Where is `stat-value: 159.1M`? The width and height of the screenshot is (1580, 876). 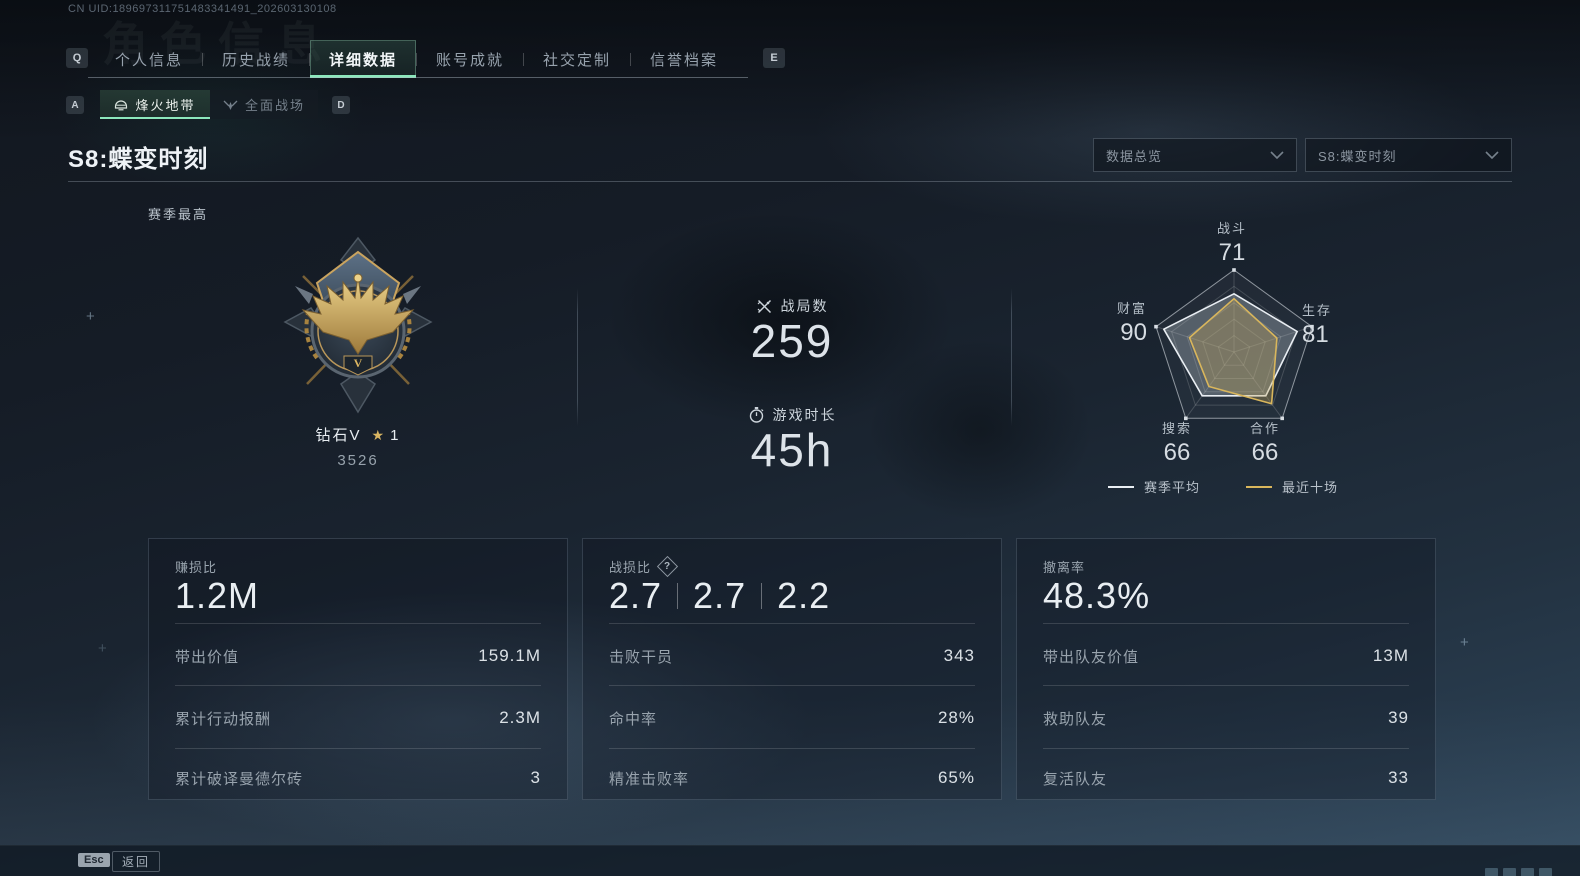
stat-value: 159.1M is located at coordinates (509, 655).